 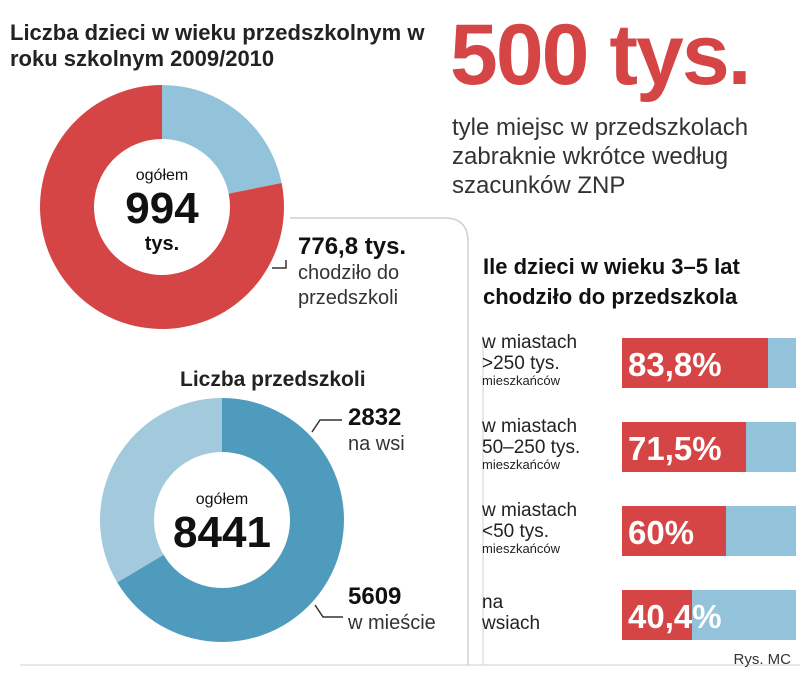 I want to click on donut2-callout-rural-label: na wsi, so click(x=376, y=444).